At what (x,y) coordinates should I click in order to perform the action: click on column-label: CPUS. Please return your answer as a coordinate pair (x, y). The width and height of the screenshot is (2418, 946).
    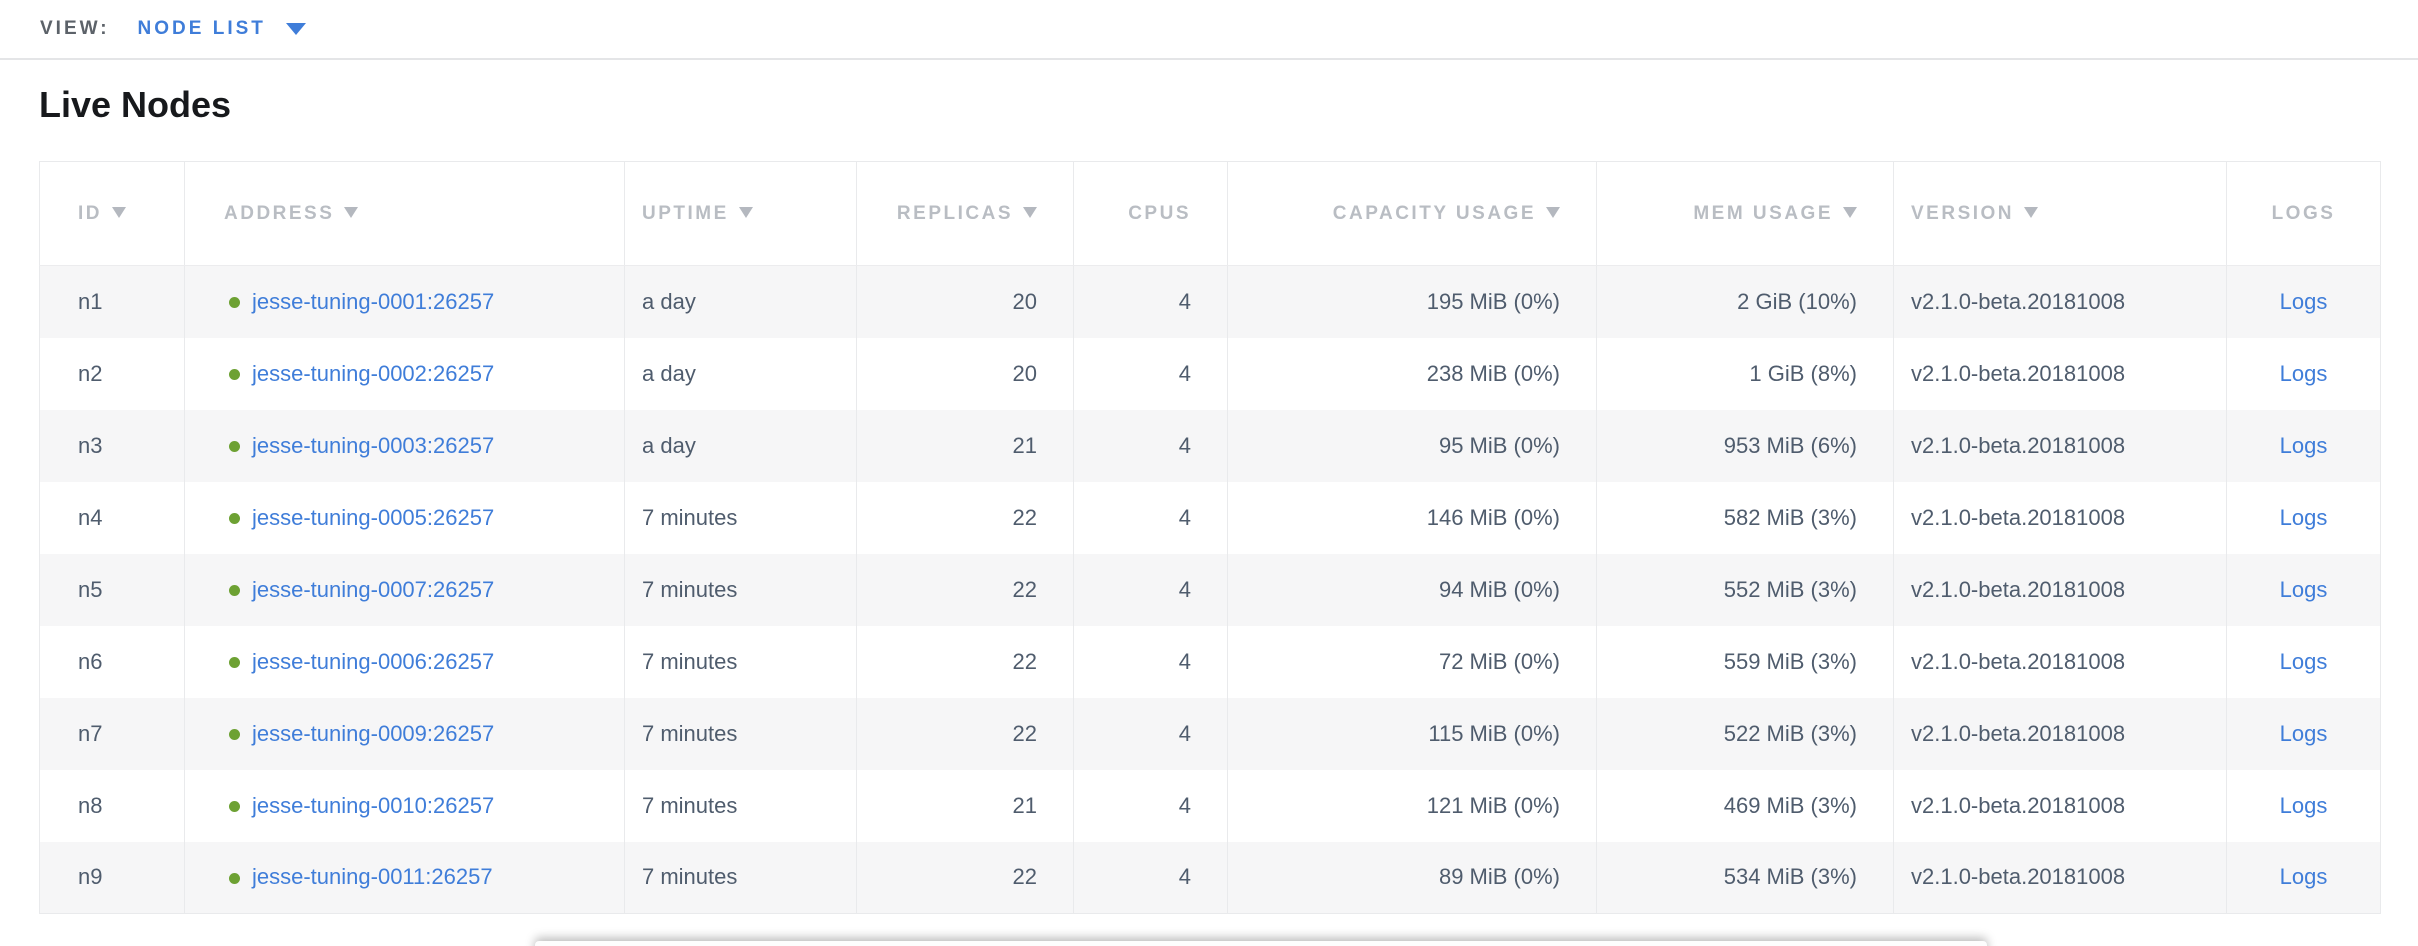
    Looking at the image, I should click on (1159, 213).